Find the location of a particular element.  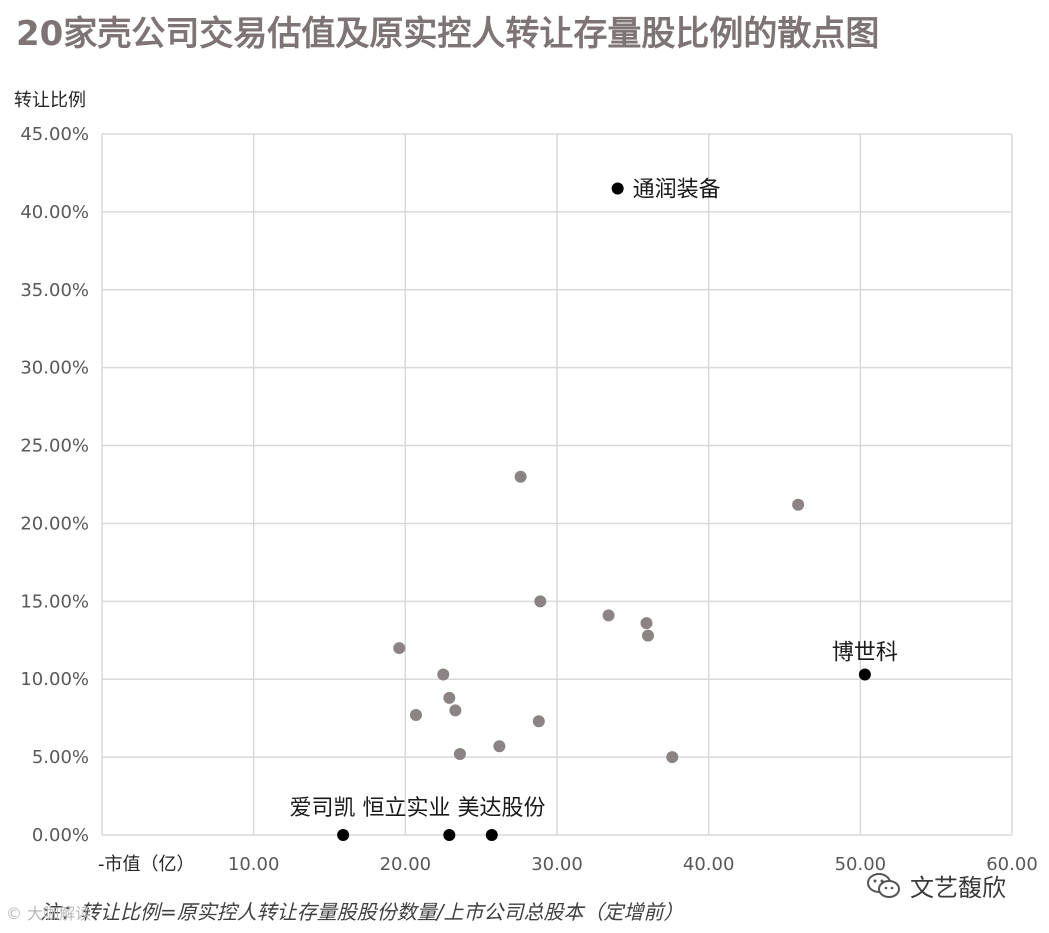

wechat-icon is located at coordinates (883, 885).